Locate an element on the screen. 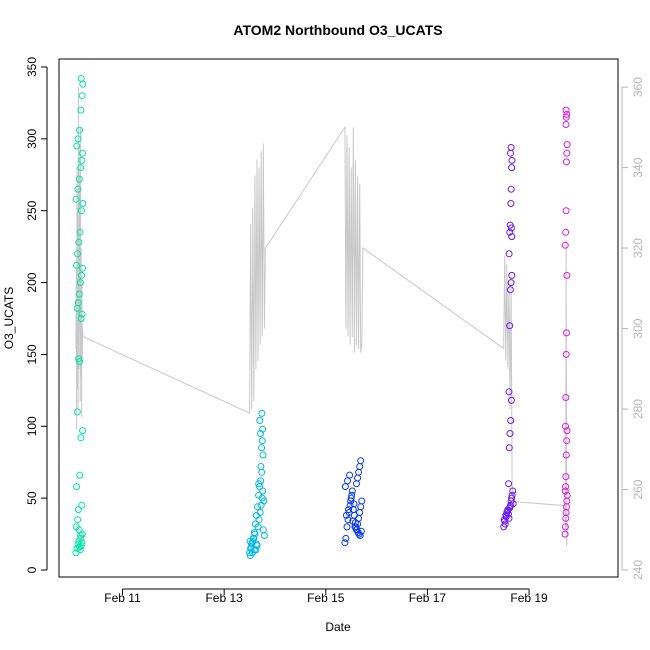 The image size is (650, 650). y-axis-title: O3_UCATS is located at coordinates (9, 318).